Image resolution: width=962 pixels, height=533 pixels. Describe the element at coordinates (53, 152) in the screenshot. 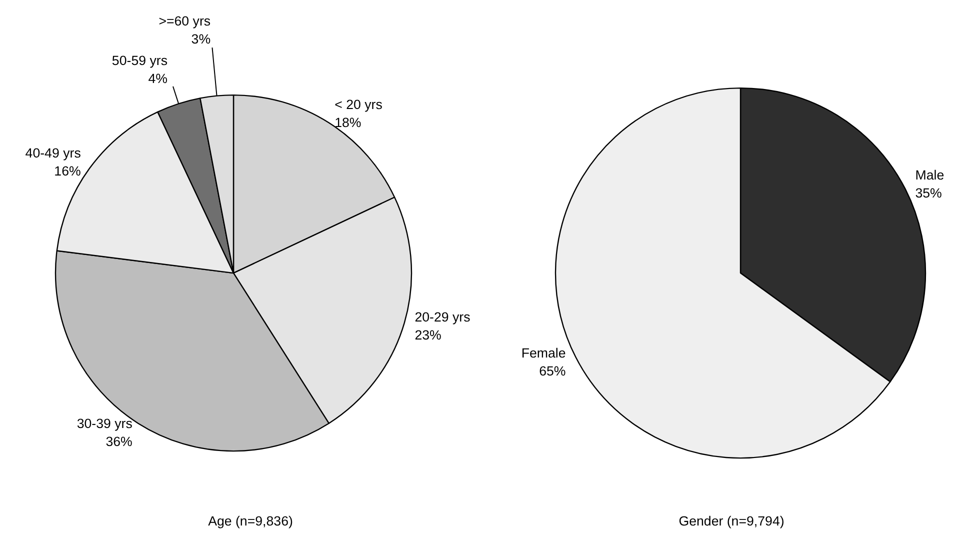

I see `slice-label: 40-49 yrs` at that location.